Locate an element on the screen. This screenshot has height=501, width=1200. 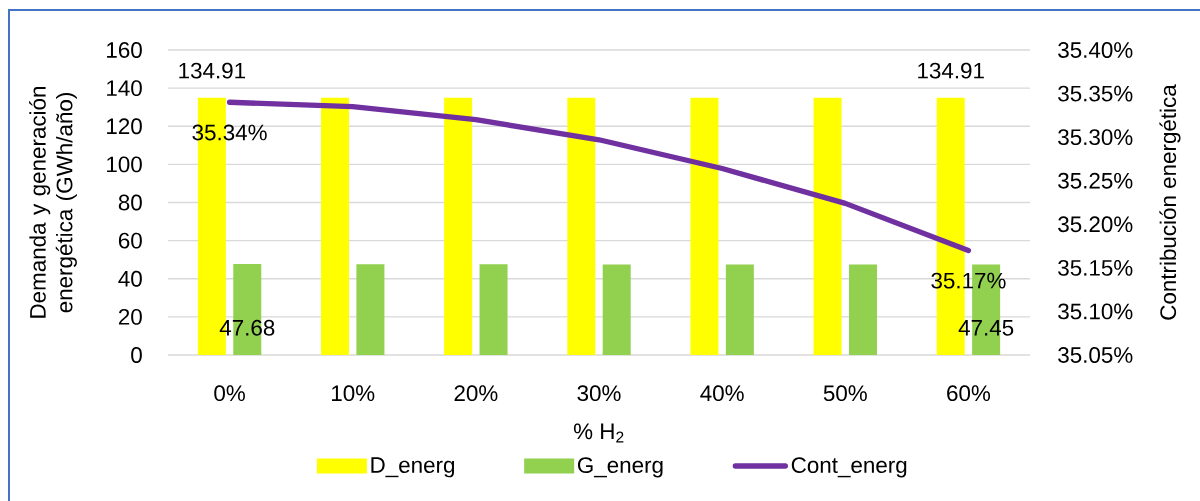
y-axis-title: Demanda y generación energética (GWh/año) is located at coordinates (53, 202).